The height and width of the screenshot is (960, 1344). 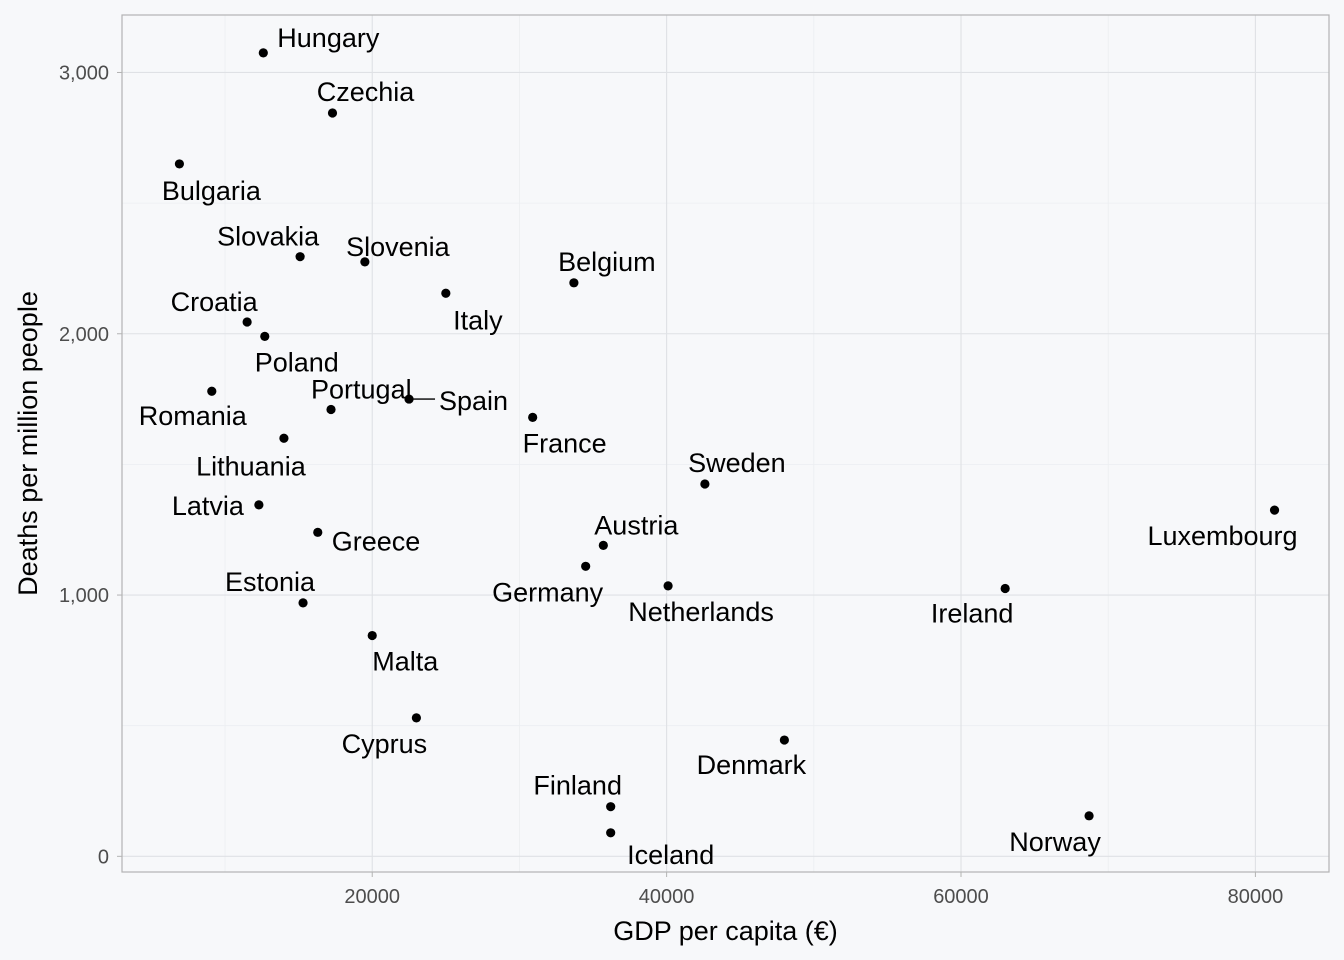 What do you see at coordinates (972, 614) in the screenshot?
I see `label-ireland: Ireland` at bounding box center [972, 614].